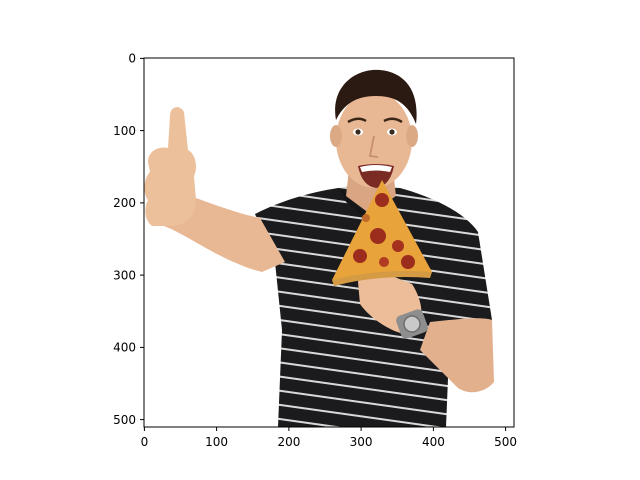 The height and width of the screenshot is (480, 640). Describe the element at coordinates (361, 442) in the screenshot. I see `x-tick-label: 300` at that location.